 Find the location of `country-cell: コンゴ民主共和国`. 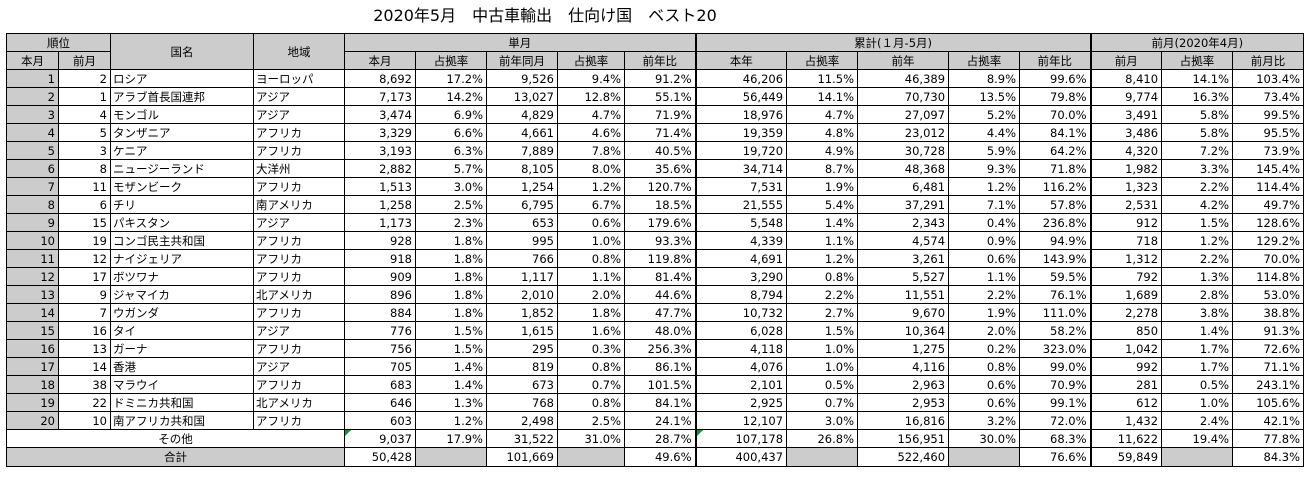

country-cell: コンゴ民主共和国 is located at coordinates (182, 240).